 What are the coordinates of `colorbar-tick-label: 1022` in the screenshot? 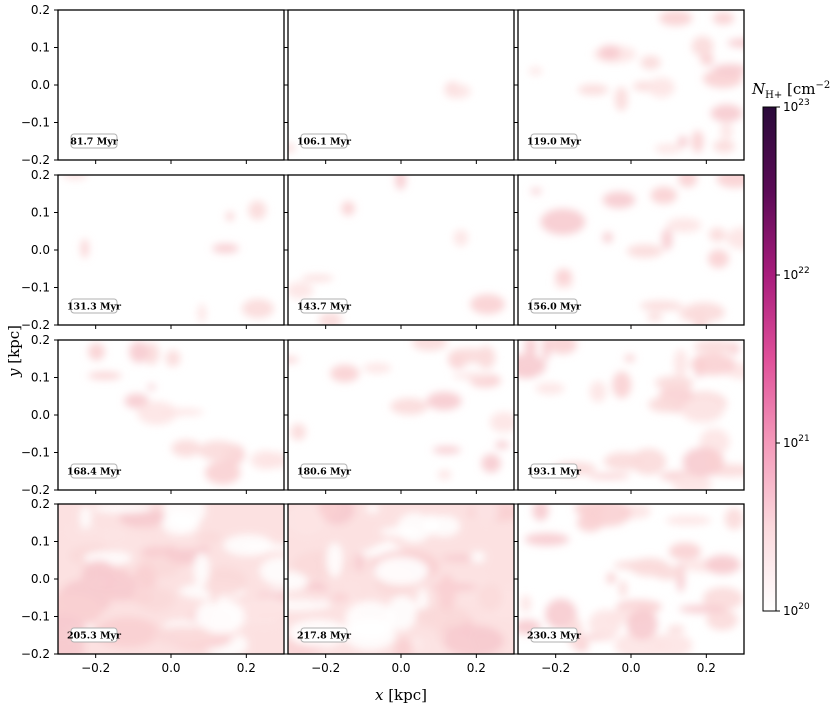 It's located at (796, 274).